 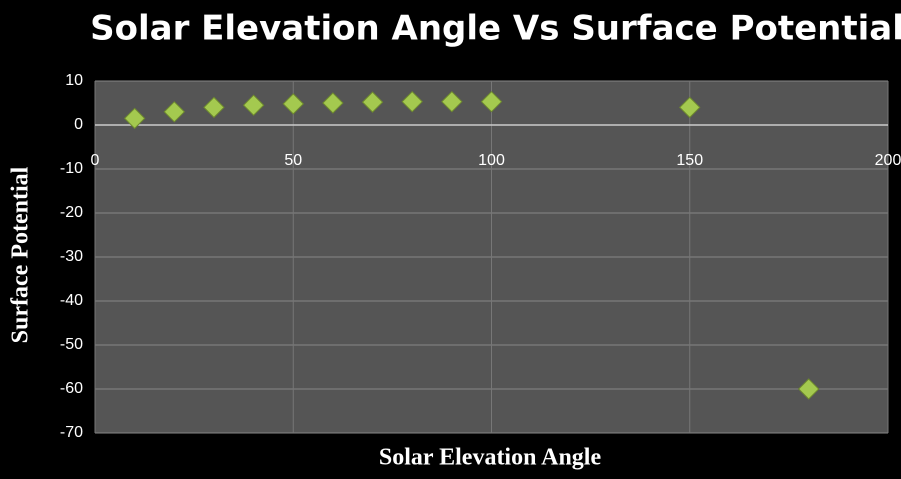 I want to click on y-tick-label: -30, so click(x=71, y=256).